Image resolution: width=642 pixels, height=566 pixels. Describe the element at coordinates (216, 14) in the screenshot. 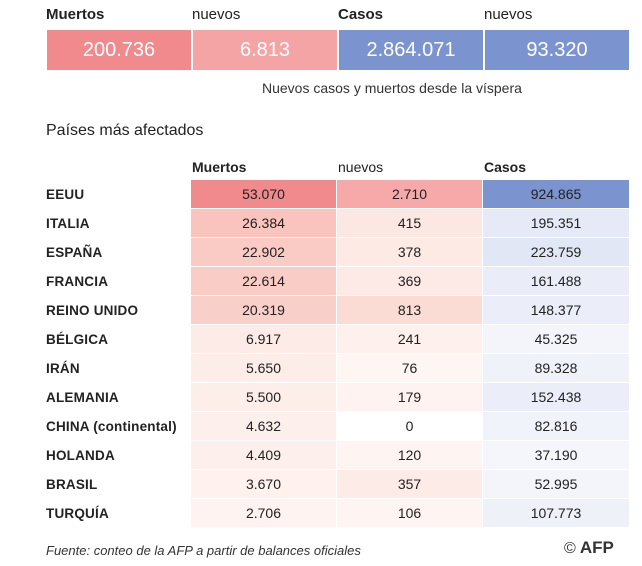

I see `summary-deaths-new-label: nuevos` at that location.